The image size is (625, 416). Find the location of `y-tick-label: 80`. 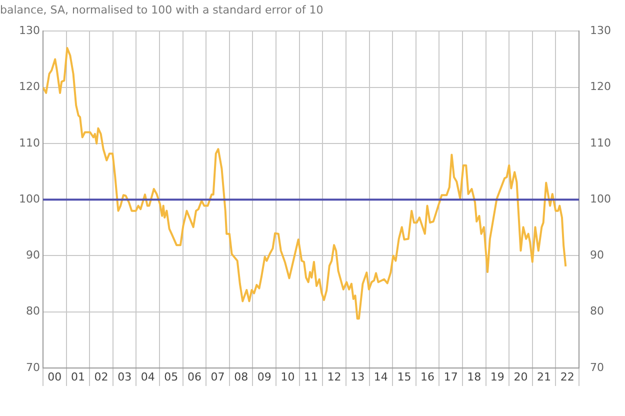

y-tick-label: 80 is located at coordinates (33, 311).